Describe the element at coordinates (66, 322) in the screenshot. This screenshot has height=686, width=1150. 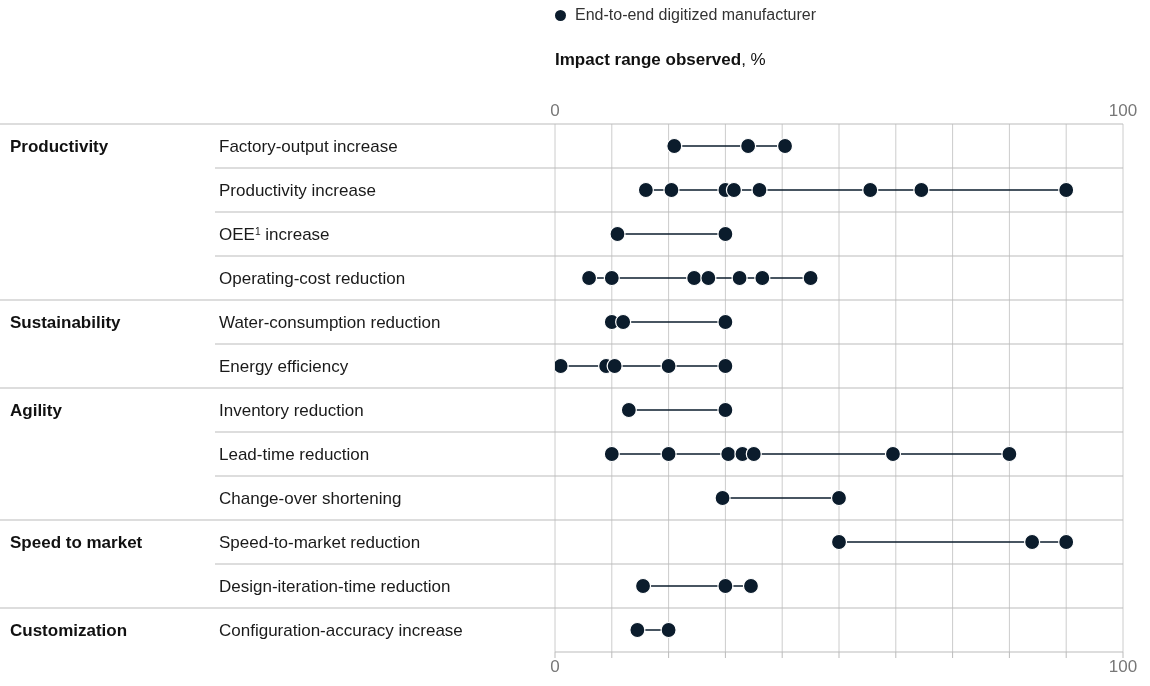
I see `y2-tick-label: Sustainability` at that location.